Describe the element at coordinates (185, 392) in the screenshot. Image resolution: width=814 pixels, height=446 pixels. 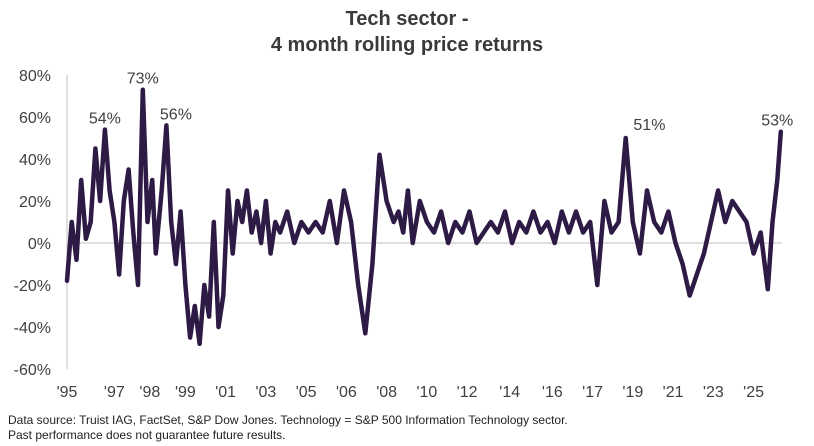
I see `x-tick-label: '99` at that location.